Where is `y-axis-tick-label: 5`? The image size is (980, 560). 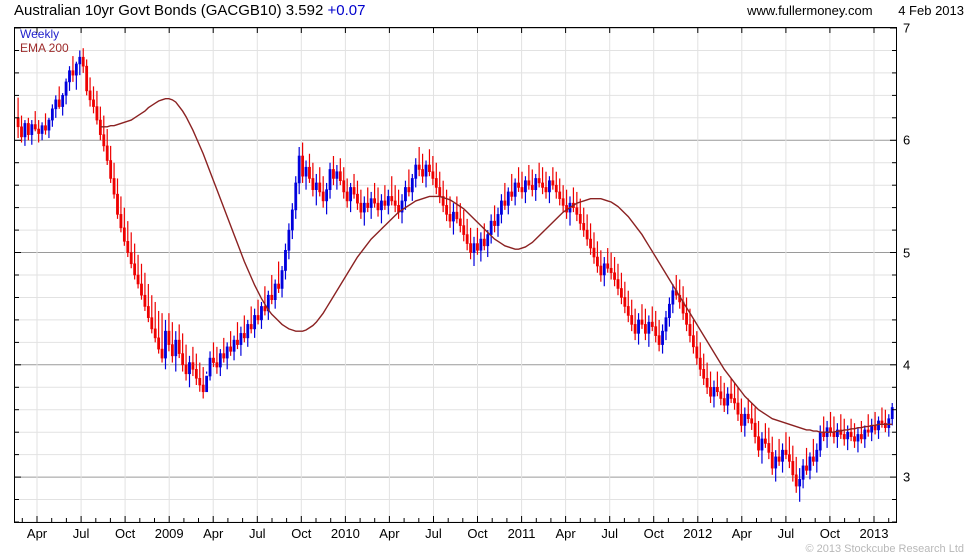 y-axis-tick-label: 5 is located at coordinates (907, 253).